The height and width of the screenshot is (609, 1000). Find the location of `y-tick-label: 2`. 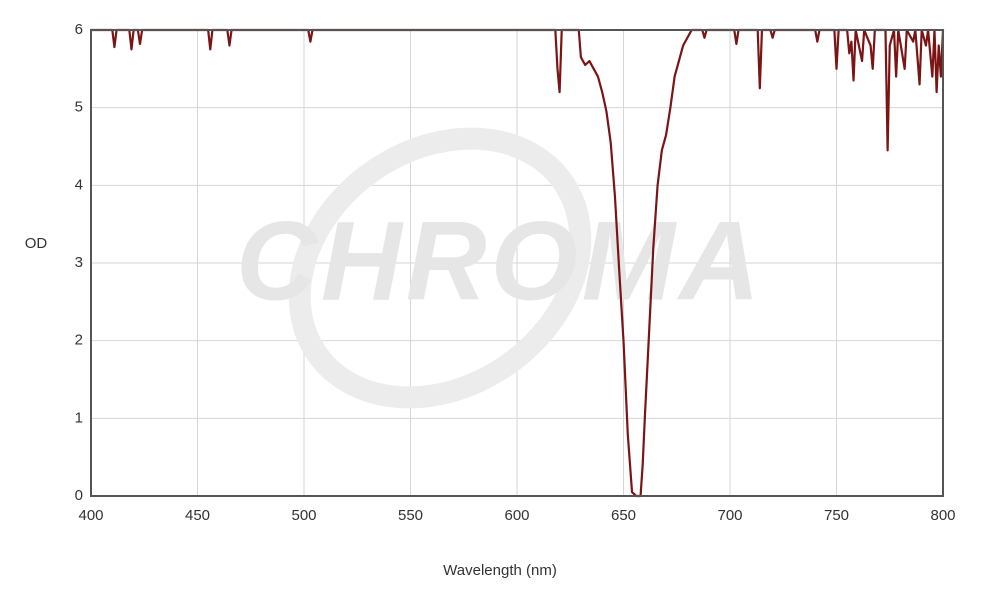

y-tick-label: 2 is located at coordinates (79, 340).